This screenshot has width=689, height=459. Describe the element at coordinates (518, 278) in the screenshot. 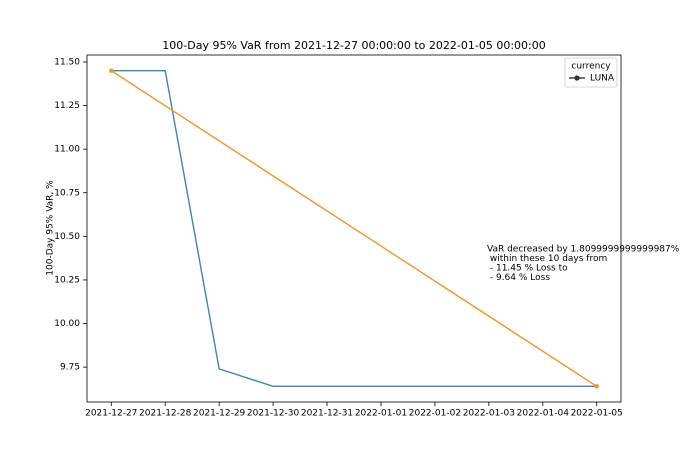

I see `annotation: - 9.64 % Loss` at that location.